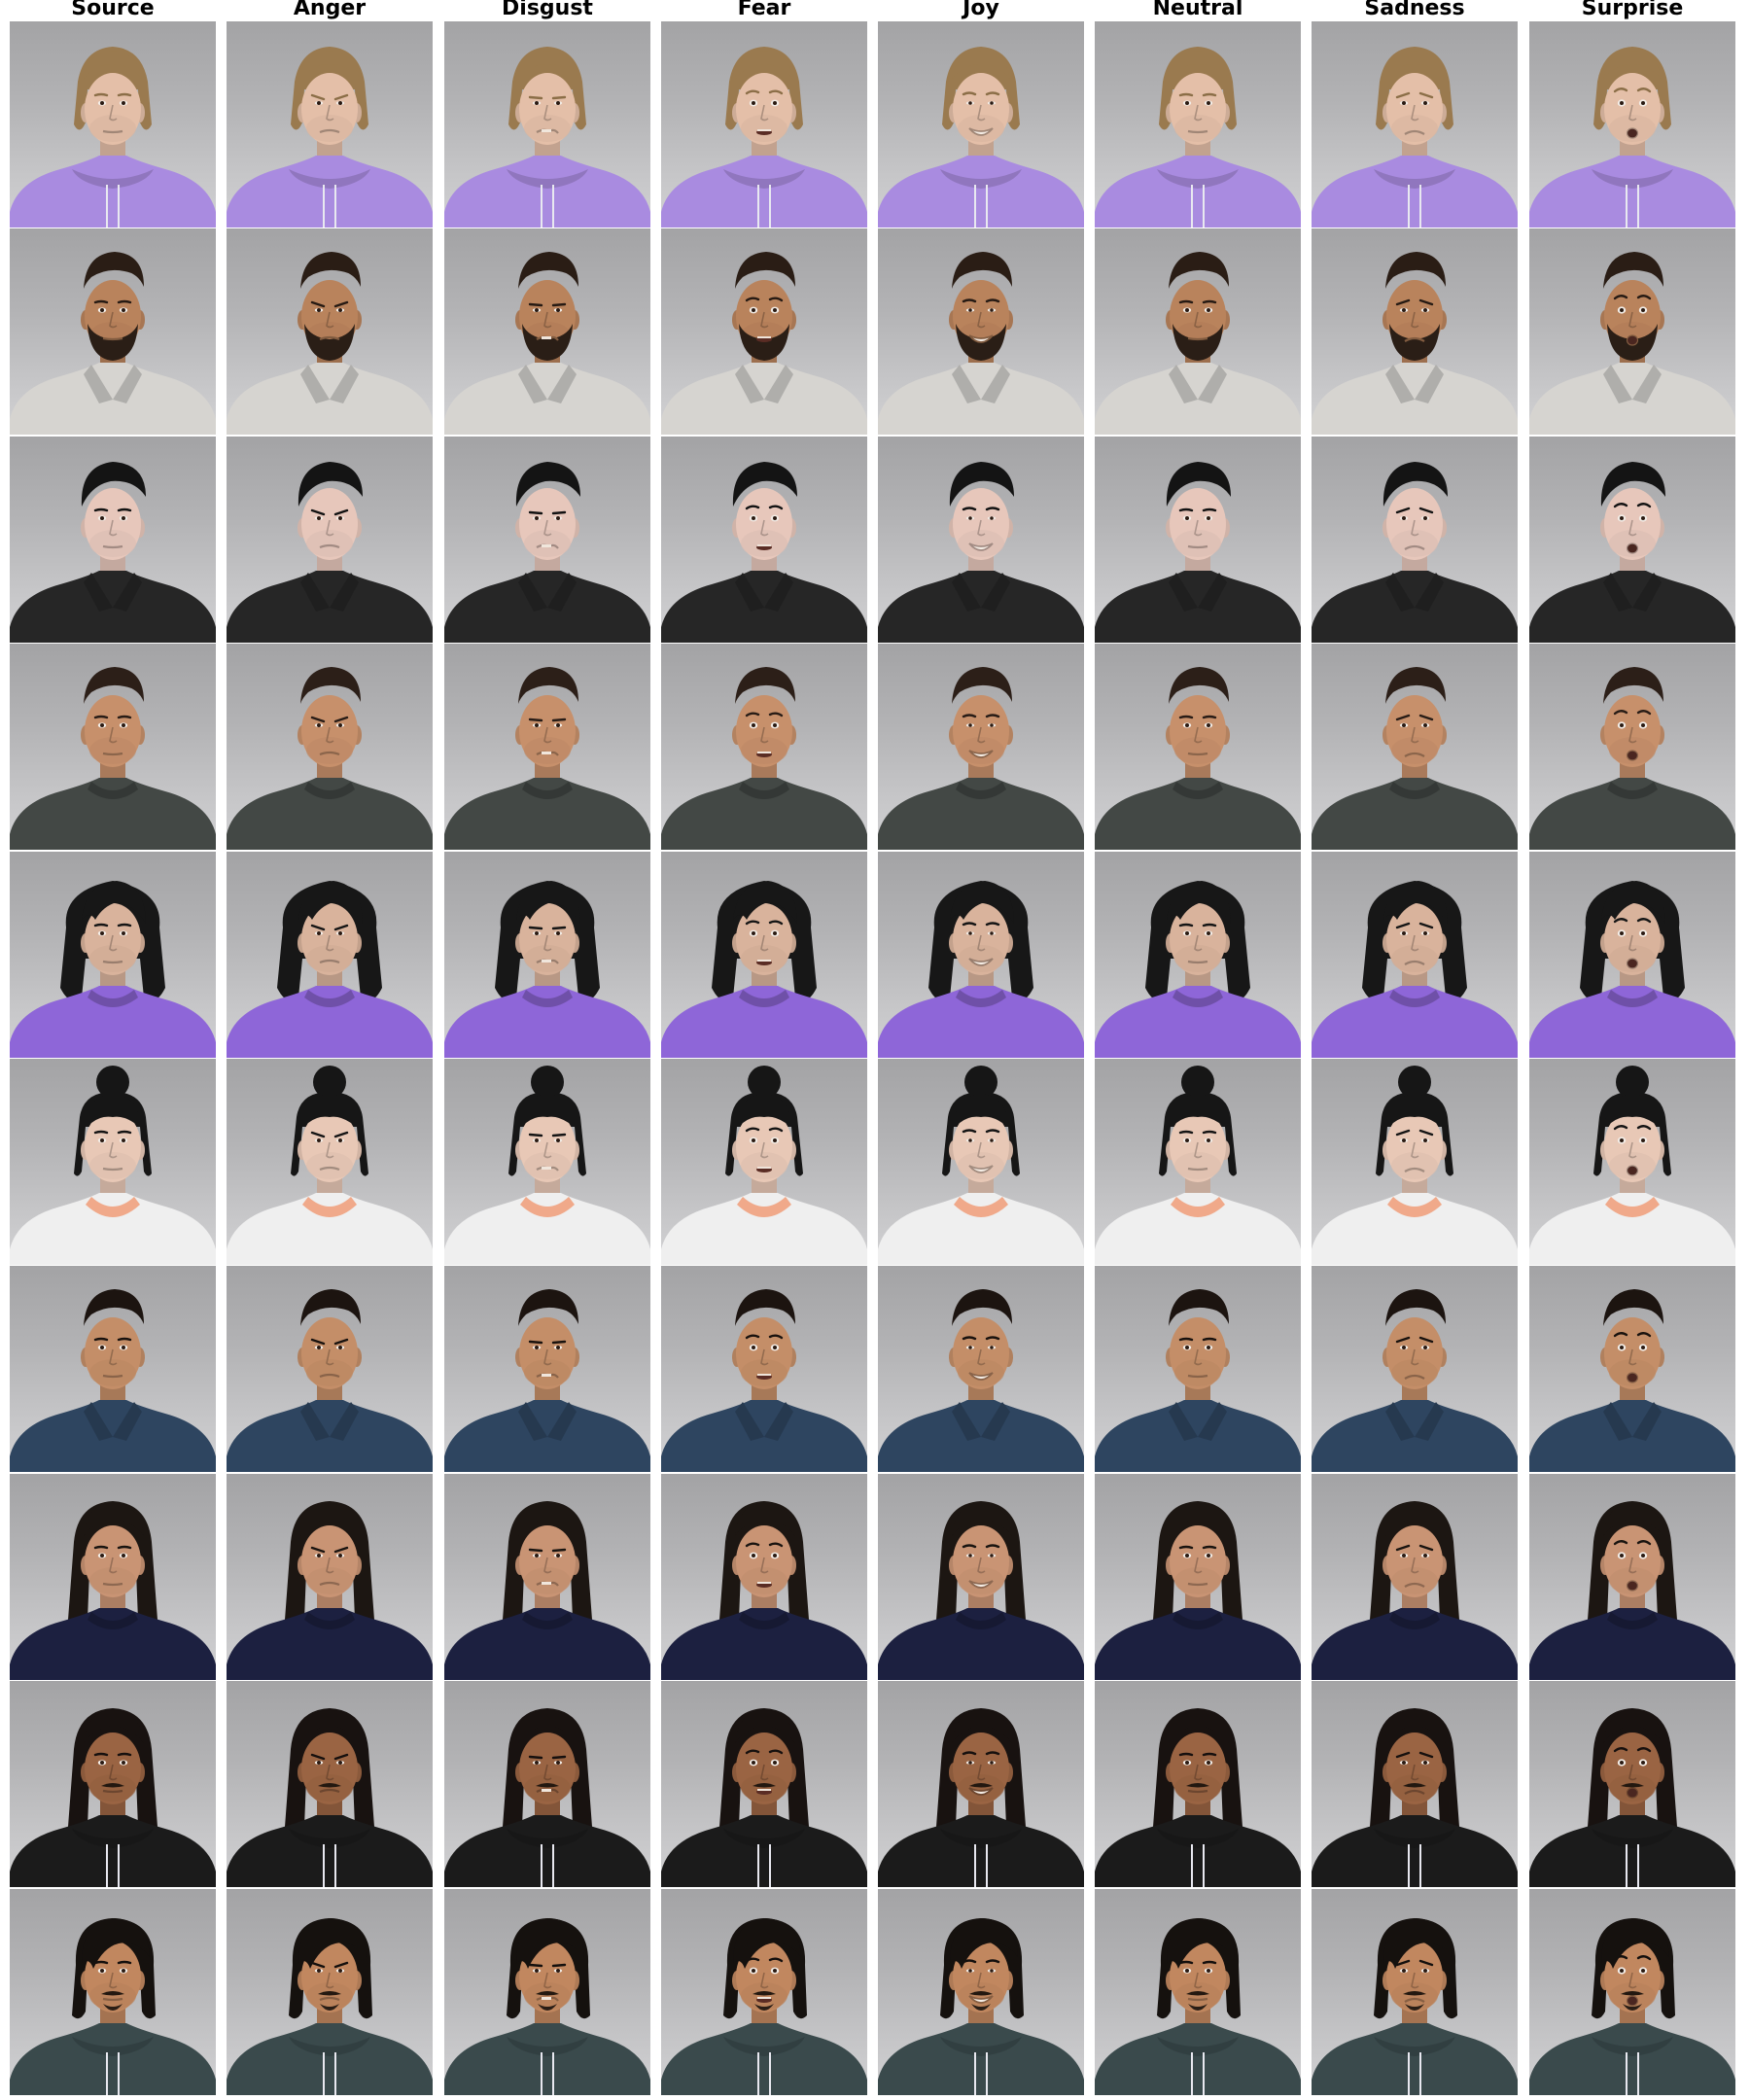 The width and height of the screenshot is (1750, 2100). I want to click on portrait-row2-source, so click(113, 331).